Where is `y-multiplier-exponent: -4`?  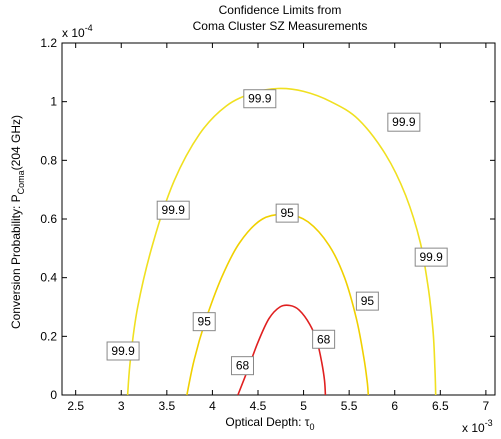
y-multiplier-exponent: -4 is located at coordinates (89, 28).